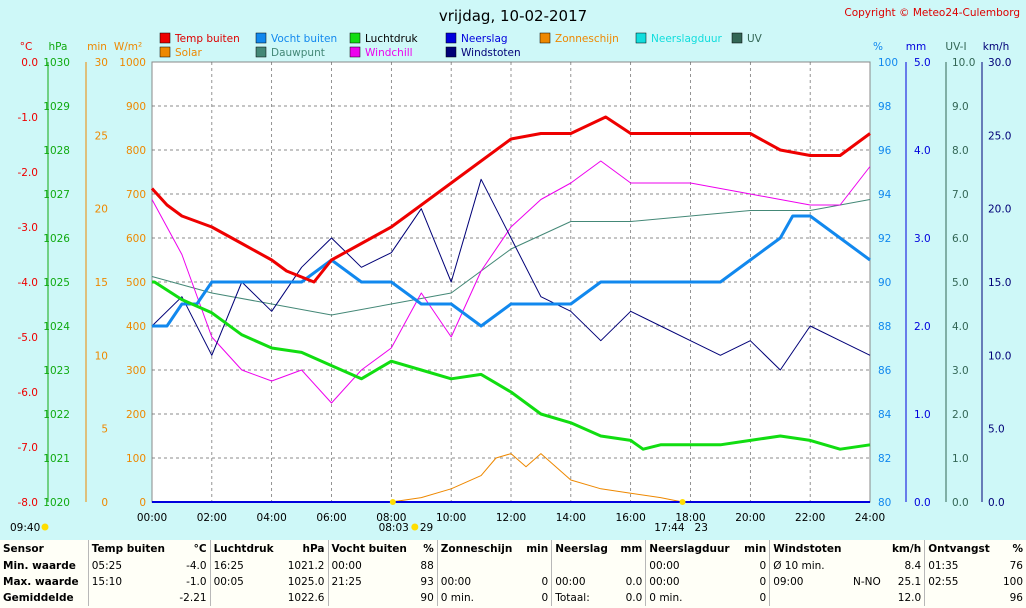 Image resolution: width=1026 pixels, height=608 pixels. Describe the element at coordinates (587, 39) in the screenshot. I see `legend-label-sunshine: Zonneschijn` at that location.